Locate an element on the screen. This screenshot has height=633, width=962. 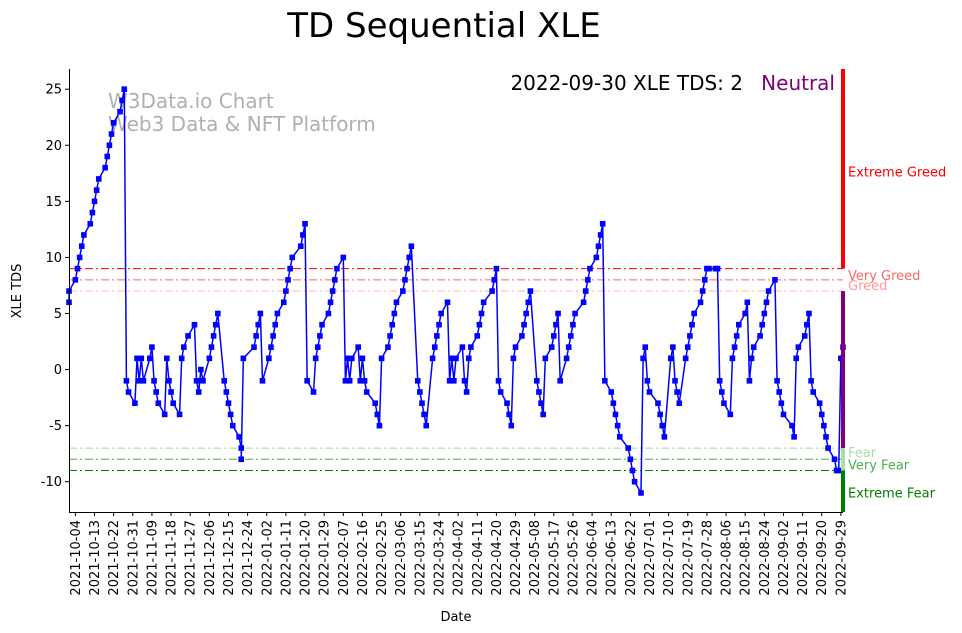
x-tick-label: 2022-04-11 is located at coordinates (478, 558).